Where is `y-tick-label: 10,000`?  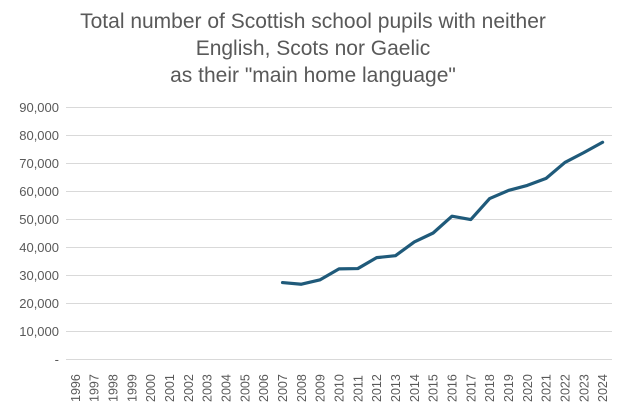
y-tick-label: 10,000 is located at coordinates (39, 331).